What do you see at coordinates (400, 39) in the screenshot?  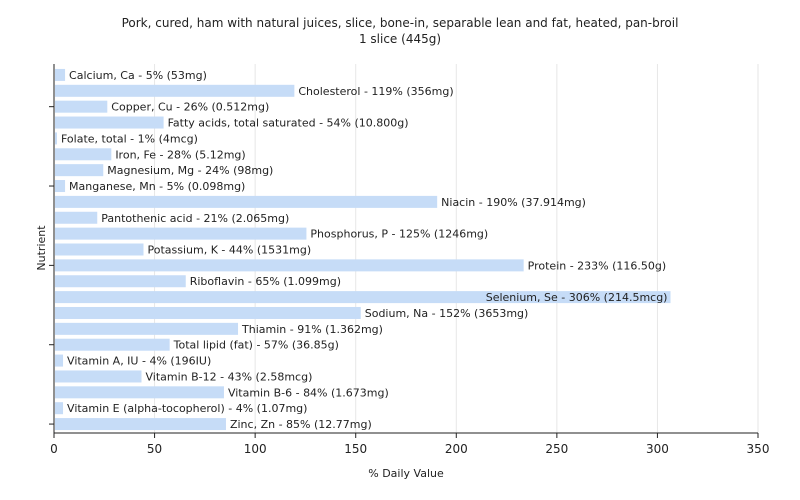 I see `chart-subtitle: 1 slice (445g)` at bounding box center [400, 39].